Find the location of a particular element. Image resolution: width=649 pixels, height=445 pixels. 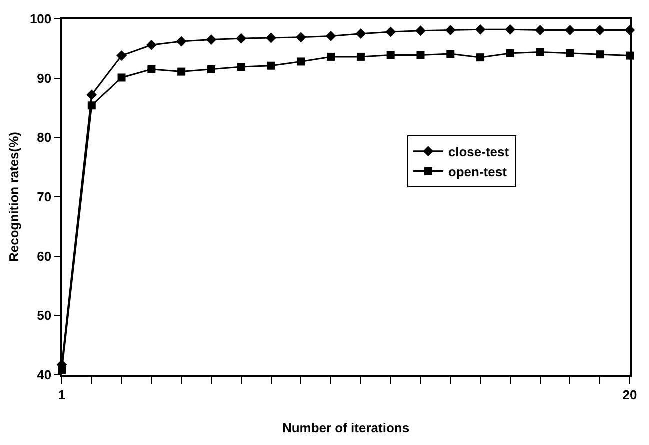

x-axis-title: Number of iterations is located at coordinates (346, 428).